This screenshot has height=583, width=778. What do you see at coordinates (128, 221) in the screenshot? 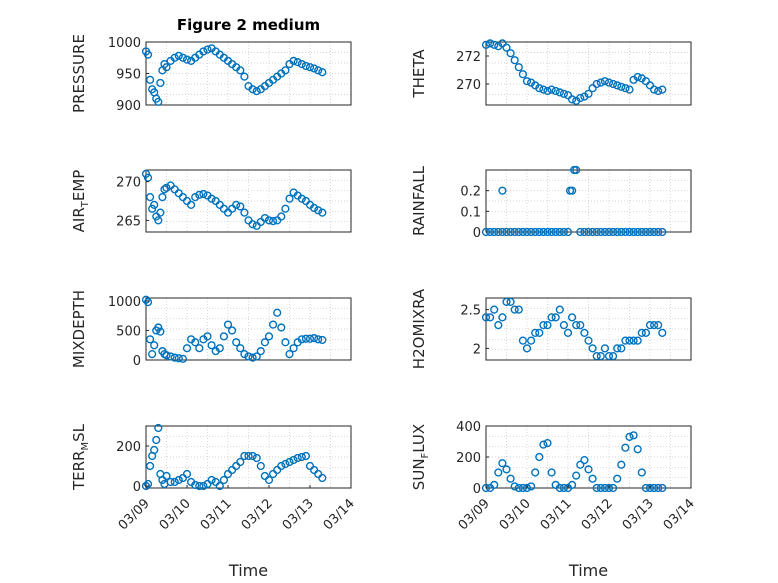
I see `y-tick-label: 265` at bounding box center [128, 221].